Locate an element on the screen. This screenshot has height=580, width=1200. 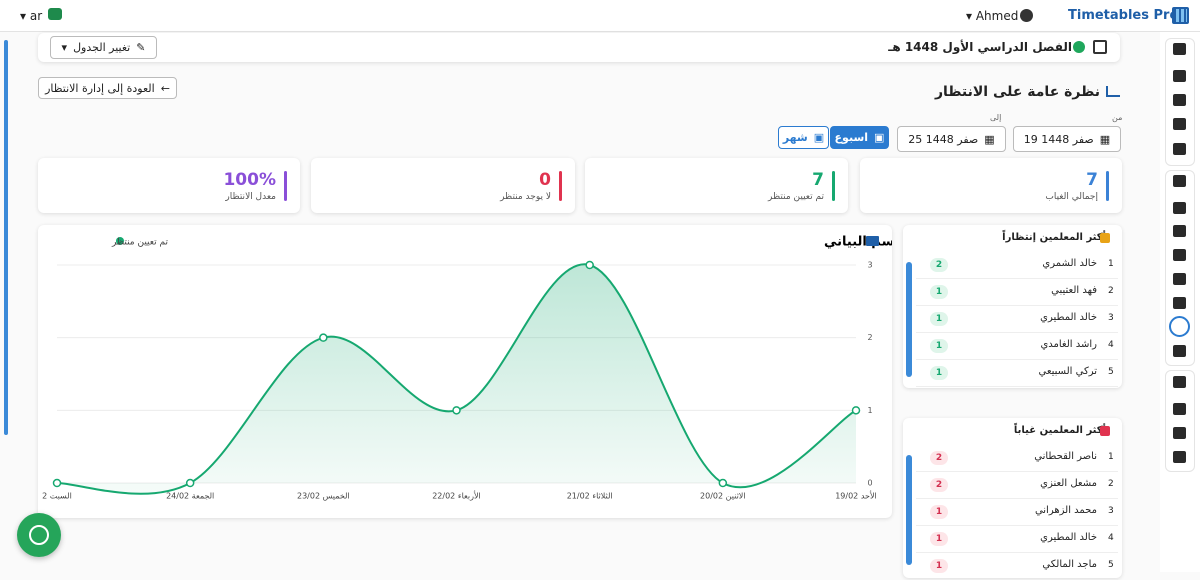
teacher-name: راشد الغامدي is located at coordinates (1068, 344).